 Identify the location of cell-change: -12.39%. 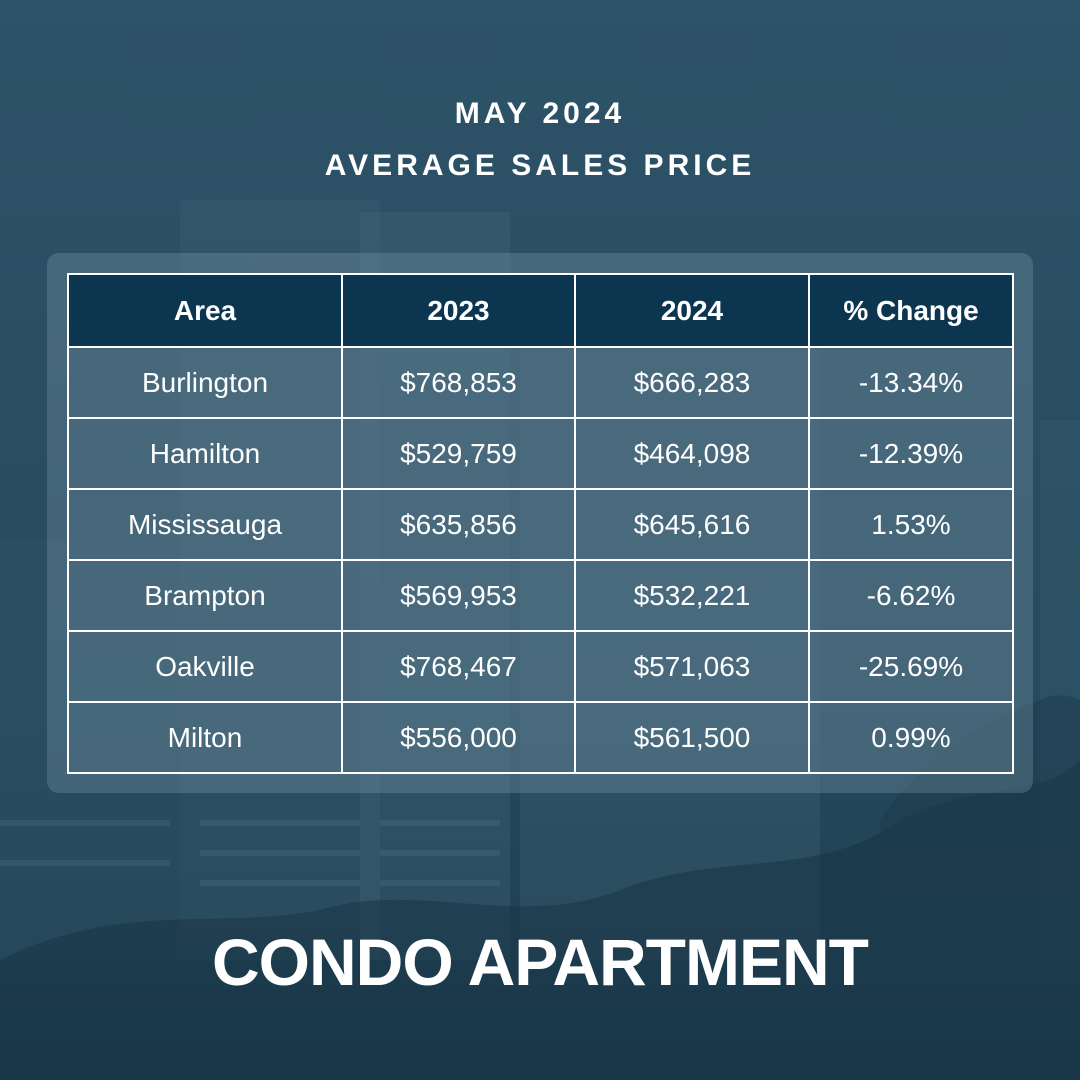
(911, 453).